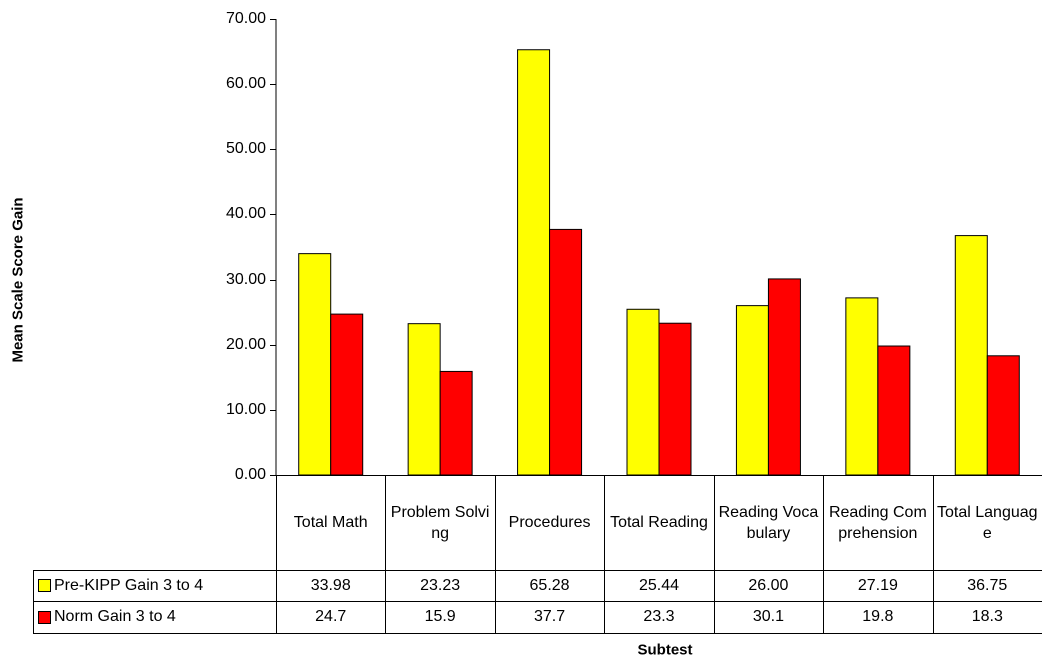  What do you see at coordinates (440, 585) in the screenshot?
I see `data-table-value: 23.23` at bounding box center [440, 585].